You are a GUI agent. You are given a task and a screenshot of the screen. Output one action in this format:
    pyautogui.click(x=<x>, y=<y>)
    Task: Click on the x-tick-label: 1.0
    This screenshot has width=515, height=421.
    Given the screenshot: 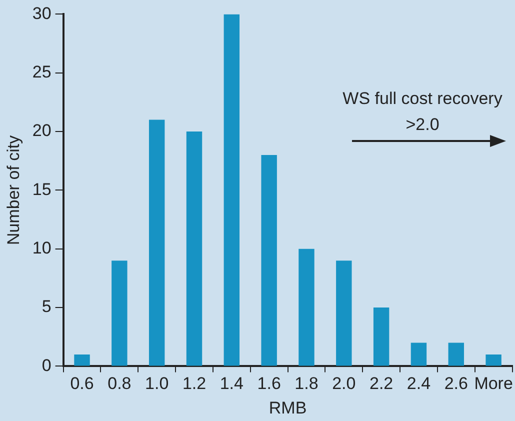 What is the action you would take?
    pyautogui.click(x=157, y=384)
    